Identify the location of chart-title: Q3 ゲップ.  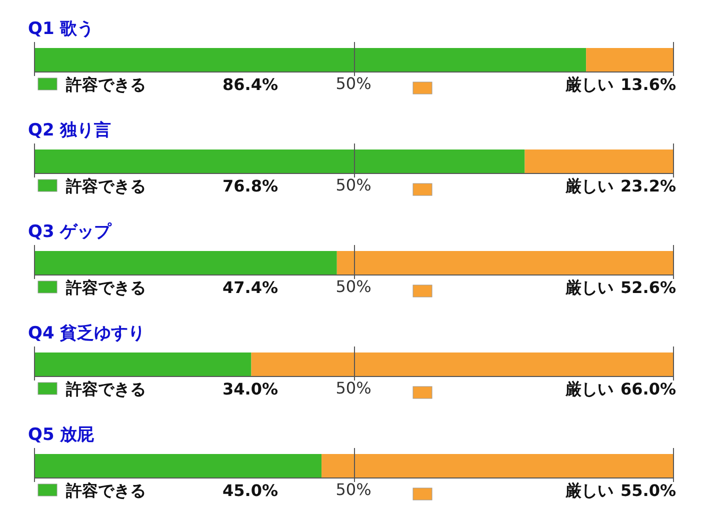
(70, 232).